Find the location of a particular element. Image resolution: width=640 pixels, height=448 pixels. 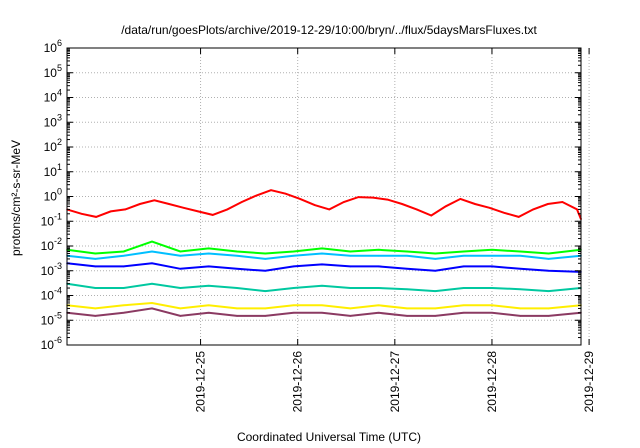

y-axis-label: protons/cm²-s-sr-MeV is located at coordinates (16, 198).